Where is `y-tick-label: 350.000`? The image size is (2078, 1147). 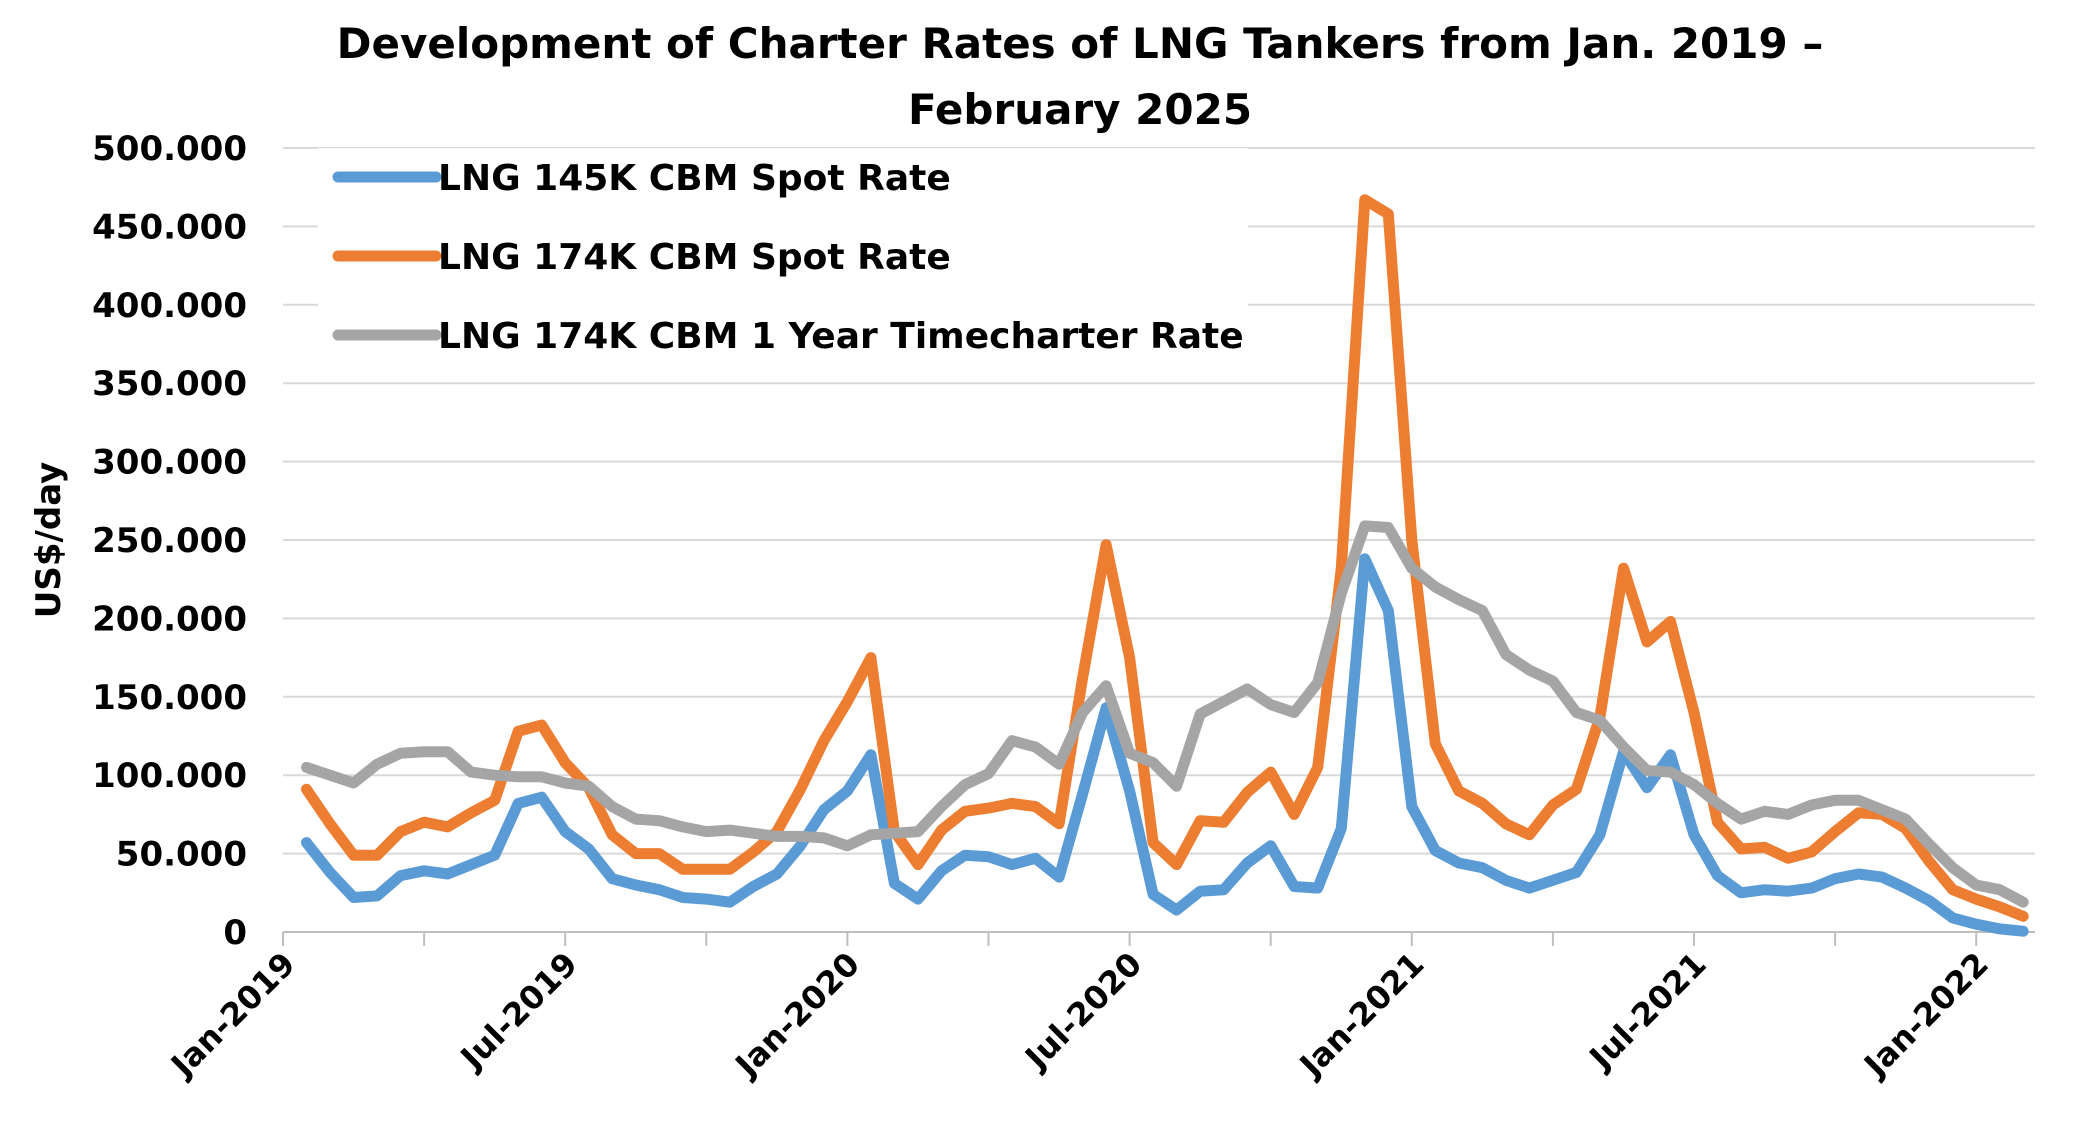
y-tick-label: 350.000 is located at coordinates (169, 384).